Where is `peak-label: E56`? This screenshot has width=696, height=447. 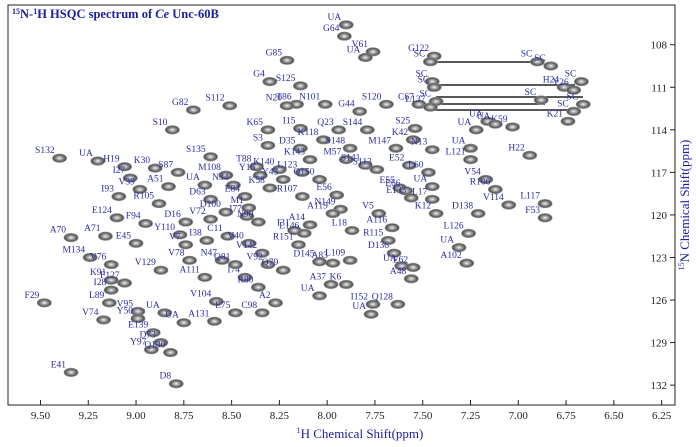 peak-label: E56 is located at coordinates (324, 188).